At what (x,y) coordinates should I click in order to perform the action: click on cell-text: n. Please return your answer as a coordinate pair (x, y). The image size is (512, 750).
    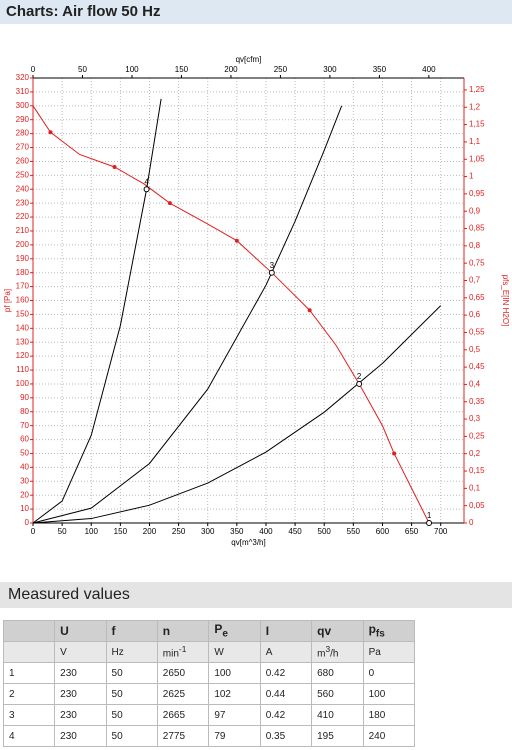
    Looking at the image, I should click on (166, 631).